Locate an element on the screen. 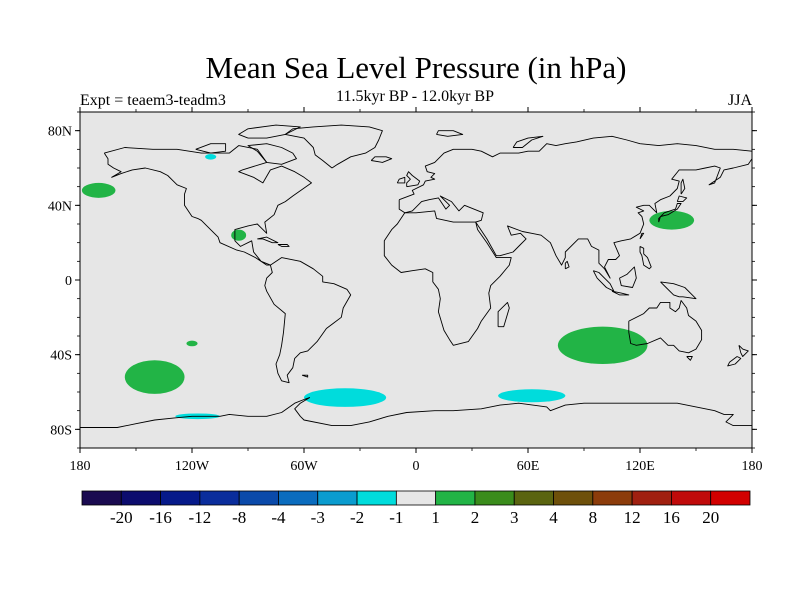  experiment-label: Expt = teaem3-teadm3 is located at coordinates (153, 100).